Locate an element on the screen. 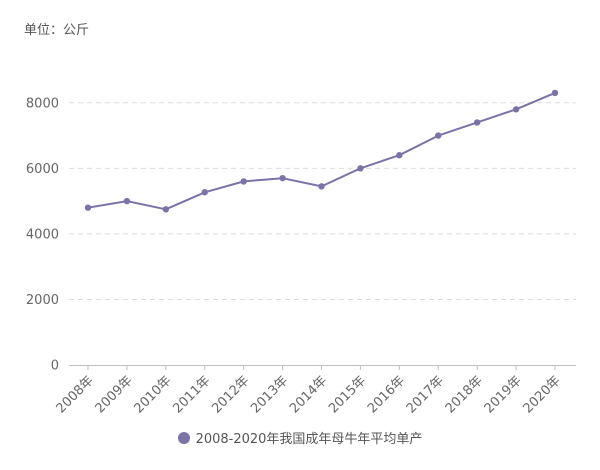 Image resolution: width=600 pixels, height=470 pixels. y-tick-label: 4000 is located at coordinates (42, 234).